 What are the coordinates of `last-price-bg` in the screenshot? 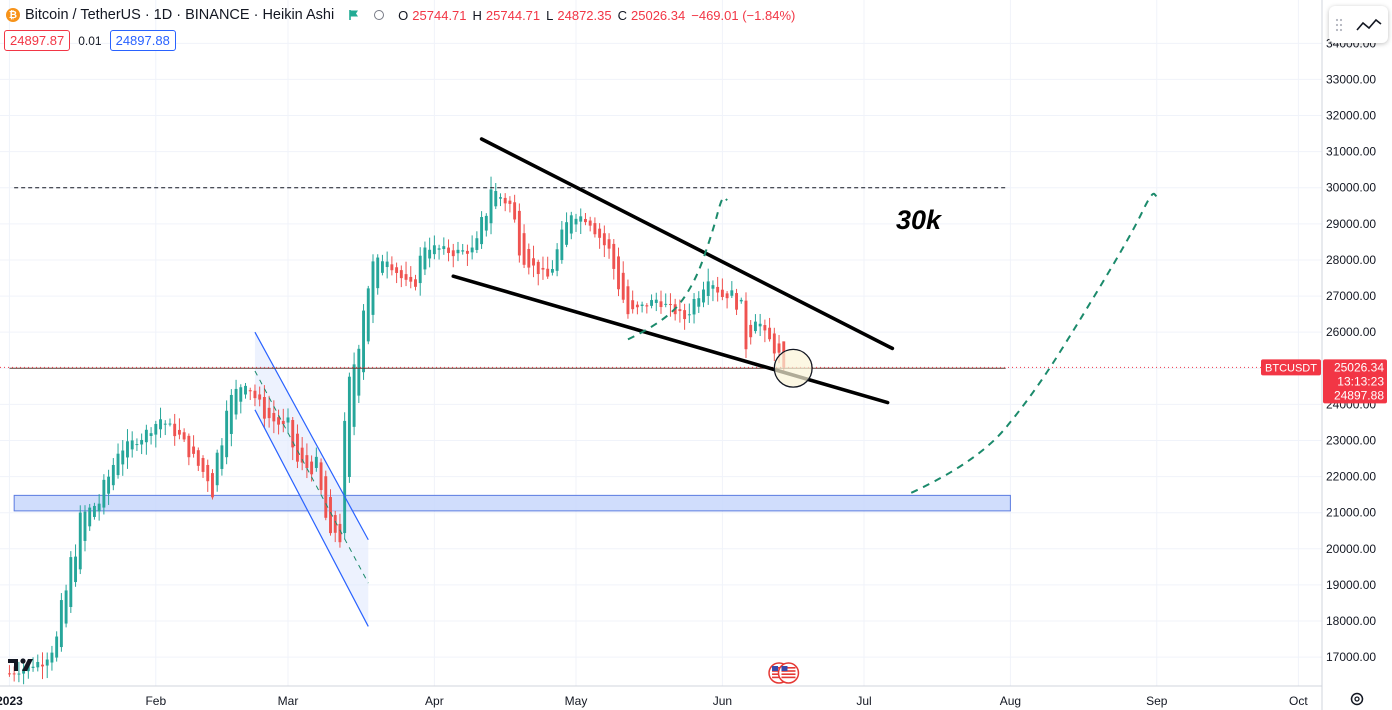 It's located at (1355, 381).